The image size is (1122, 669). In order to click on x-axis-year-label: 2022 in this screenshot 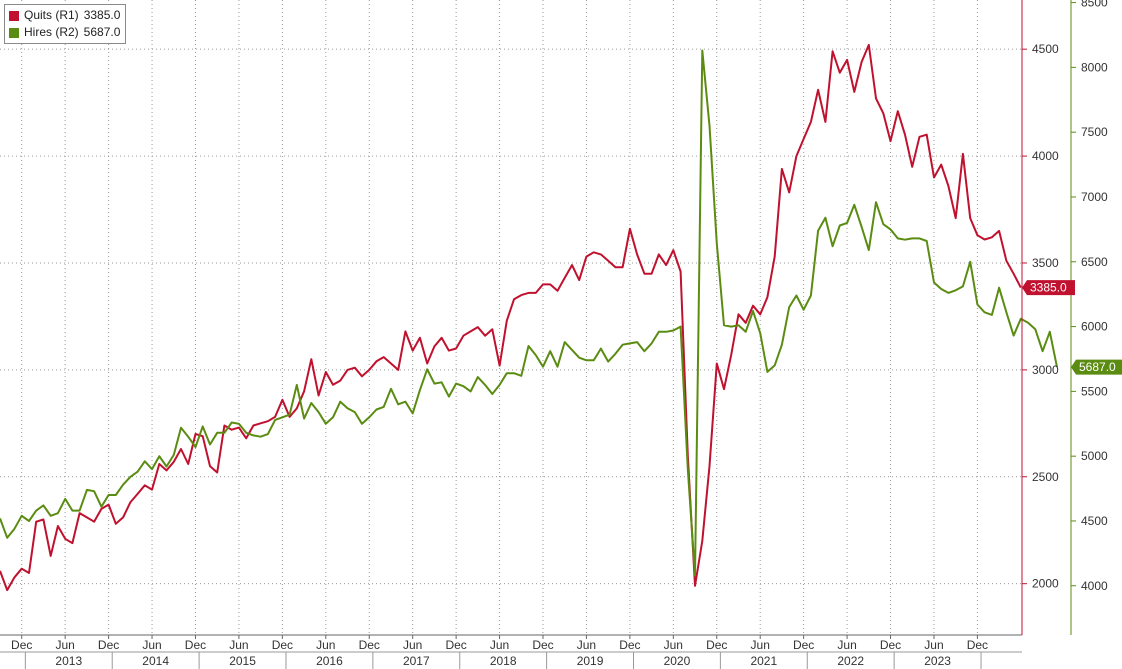, I will do `click(850, 661)`.